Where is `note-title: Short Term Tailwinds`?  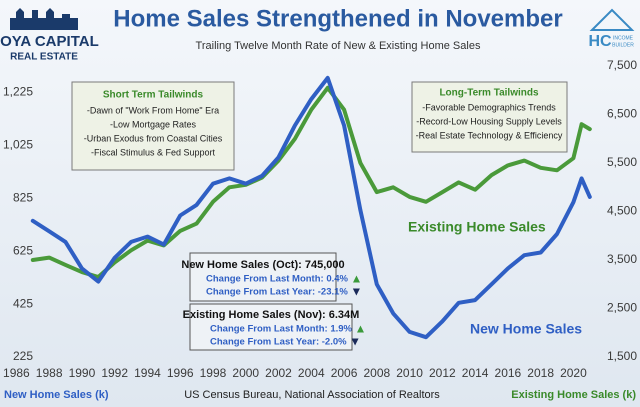
note-title: Short Term Tailwinds is located at coordinates (153, 95).